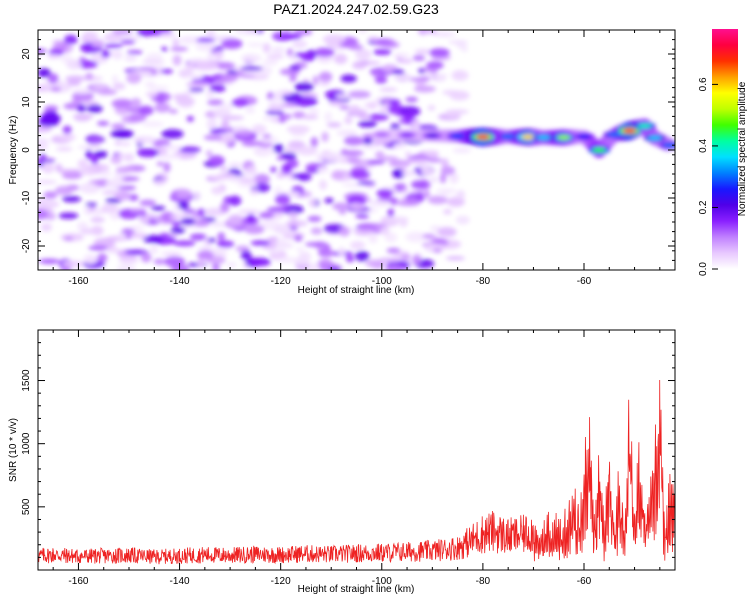 Image resolution: width=750 pixels, height=600 pixels. Describe the element at coordinates (180, 581) in the screenshot. I see `x-tick-label: -140` at that location.